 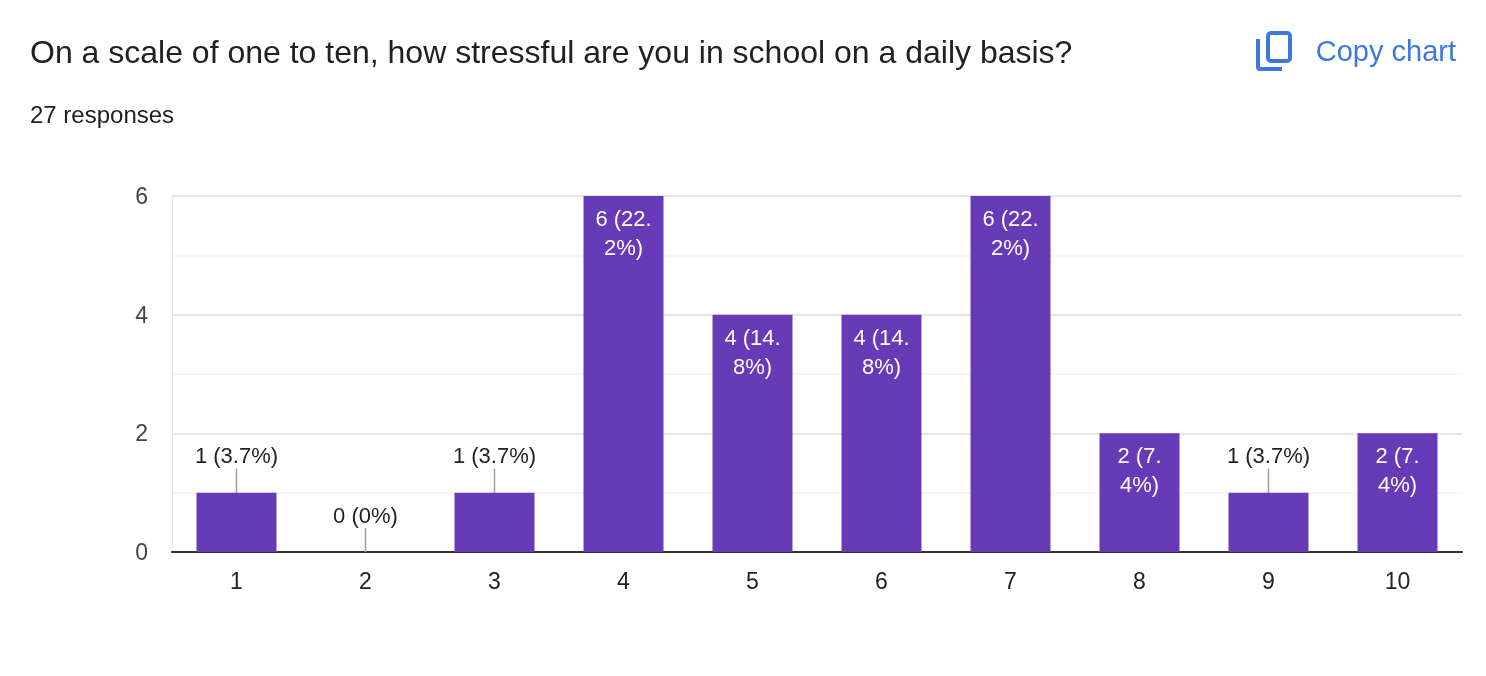 What do you see at coordinates (142, 314) in the screenshot?
I see `y-tick-label: 4` at bounding box center [142, 314].